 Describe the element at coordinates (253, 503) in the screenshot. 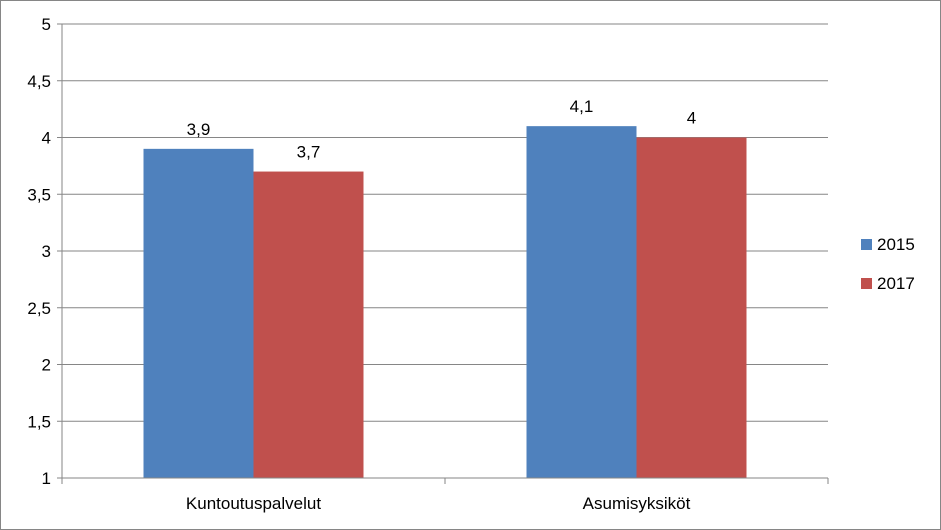

I see `x-category-label: Kuntoutuspalvelut` at that location.